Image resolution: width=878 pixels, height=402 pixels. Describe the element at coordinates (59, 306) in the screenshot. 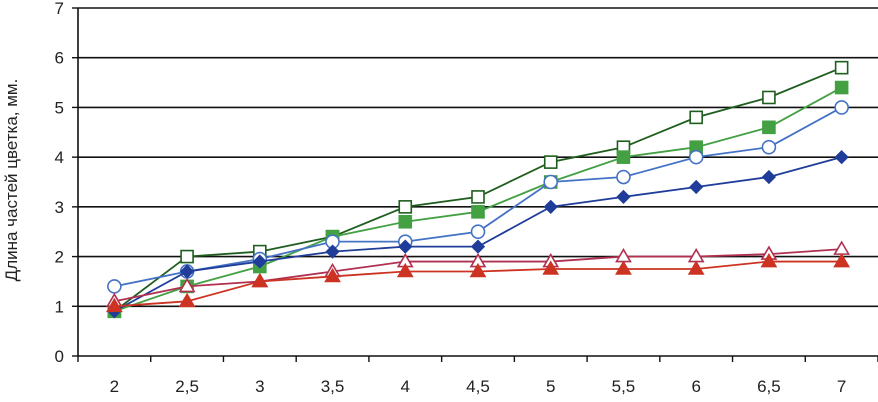

I see `y-tick-label: 1` at that location.